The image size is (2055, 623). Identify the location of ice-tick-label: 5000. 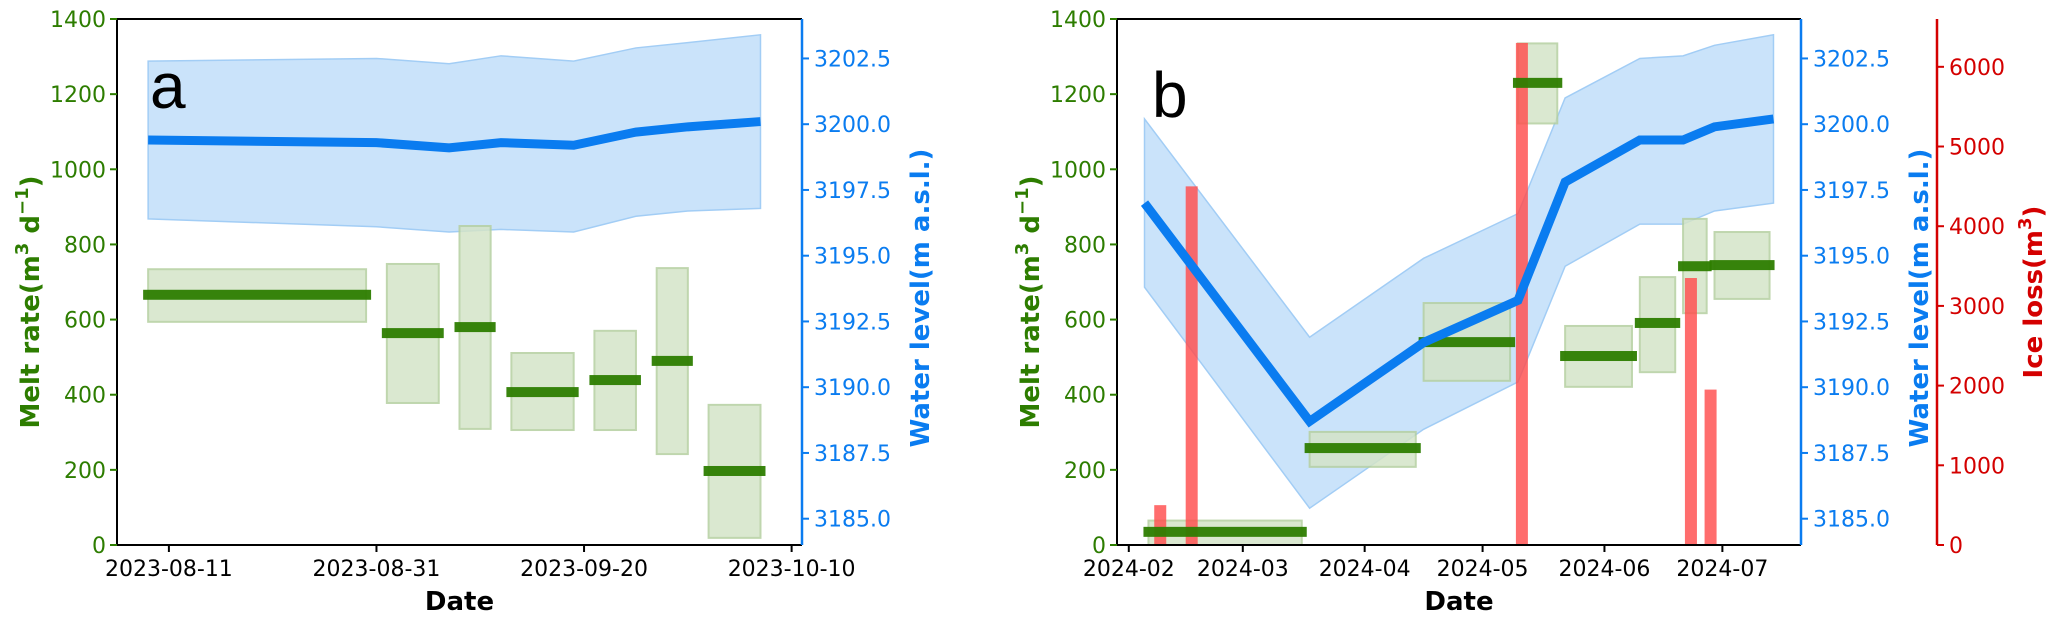
(1977, 148).